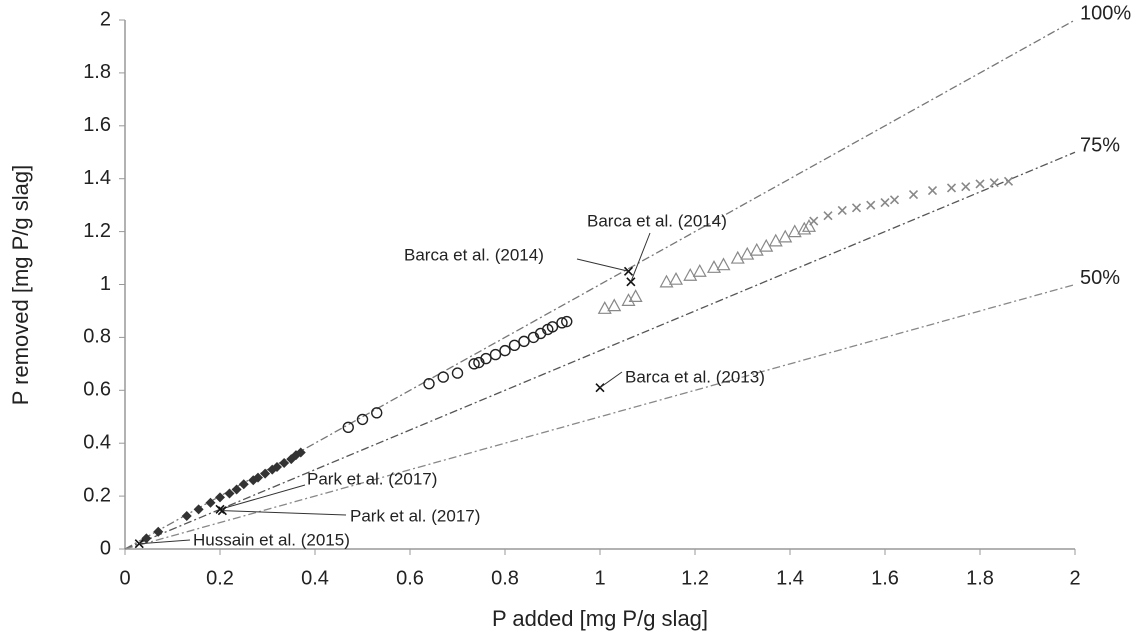 The image size is (1137, 639). I want to click on x-axis-title: P added [mg P/g slag], so click(600, 618).